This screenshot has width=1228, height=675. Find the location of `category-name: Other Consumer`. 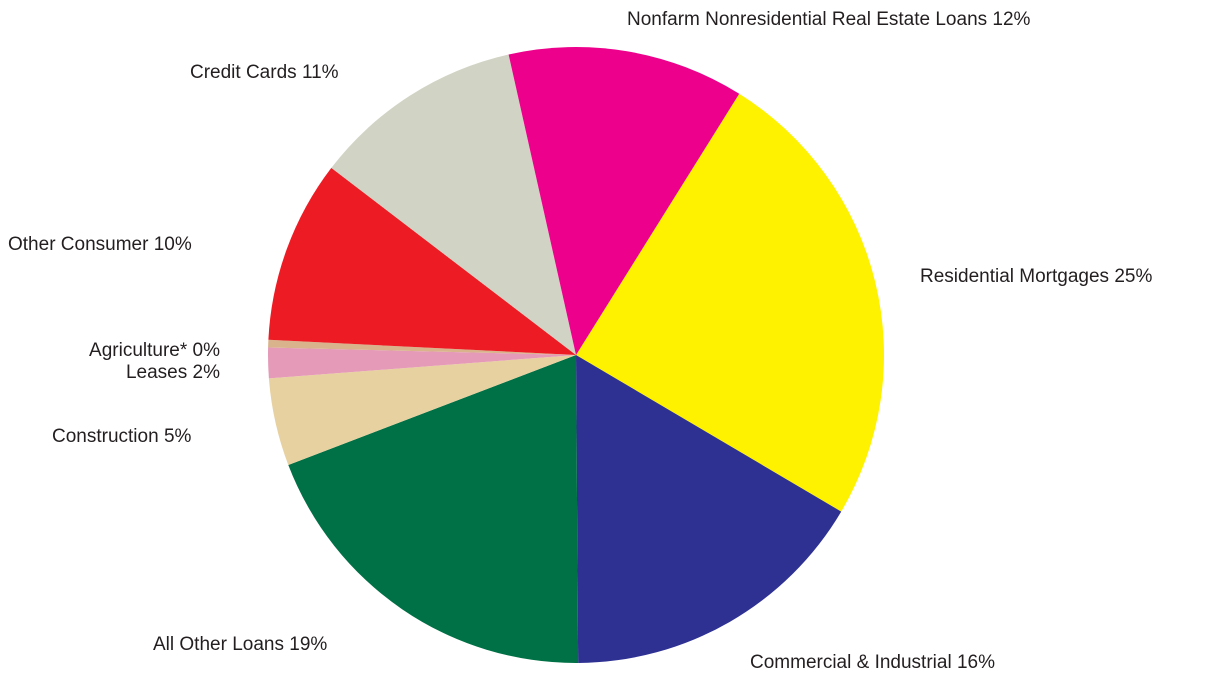

category-name: Other Consumer is located at coordinates (78, 244).